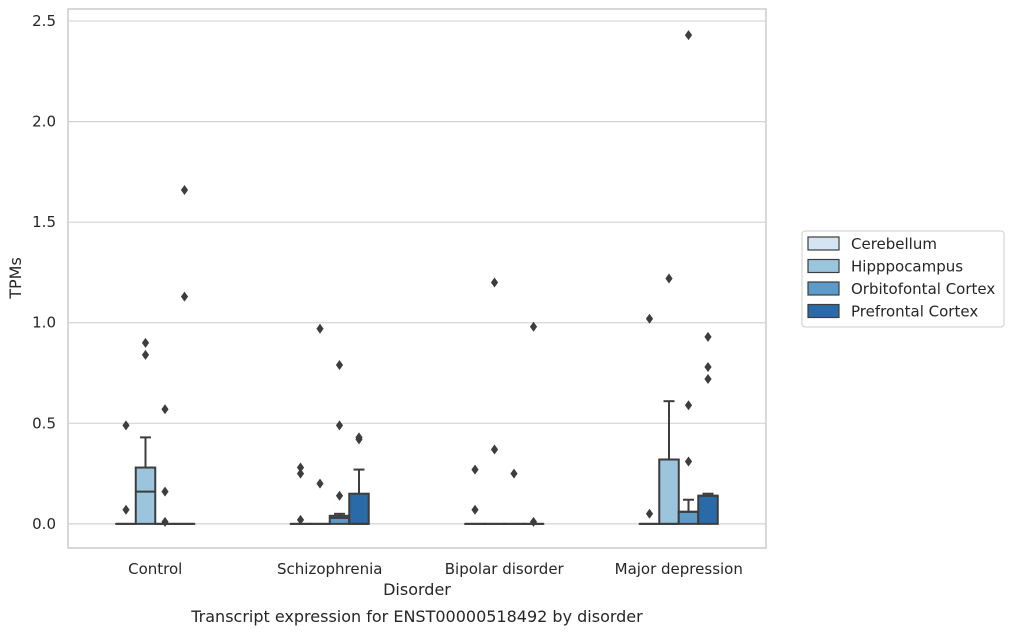 This screenshot has width=1014, height=634. Describe the element at coordinates (44, 423) in the screenshot. I see `y-tick-label: 0.5` at that location.